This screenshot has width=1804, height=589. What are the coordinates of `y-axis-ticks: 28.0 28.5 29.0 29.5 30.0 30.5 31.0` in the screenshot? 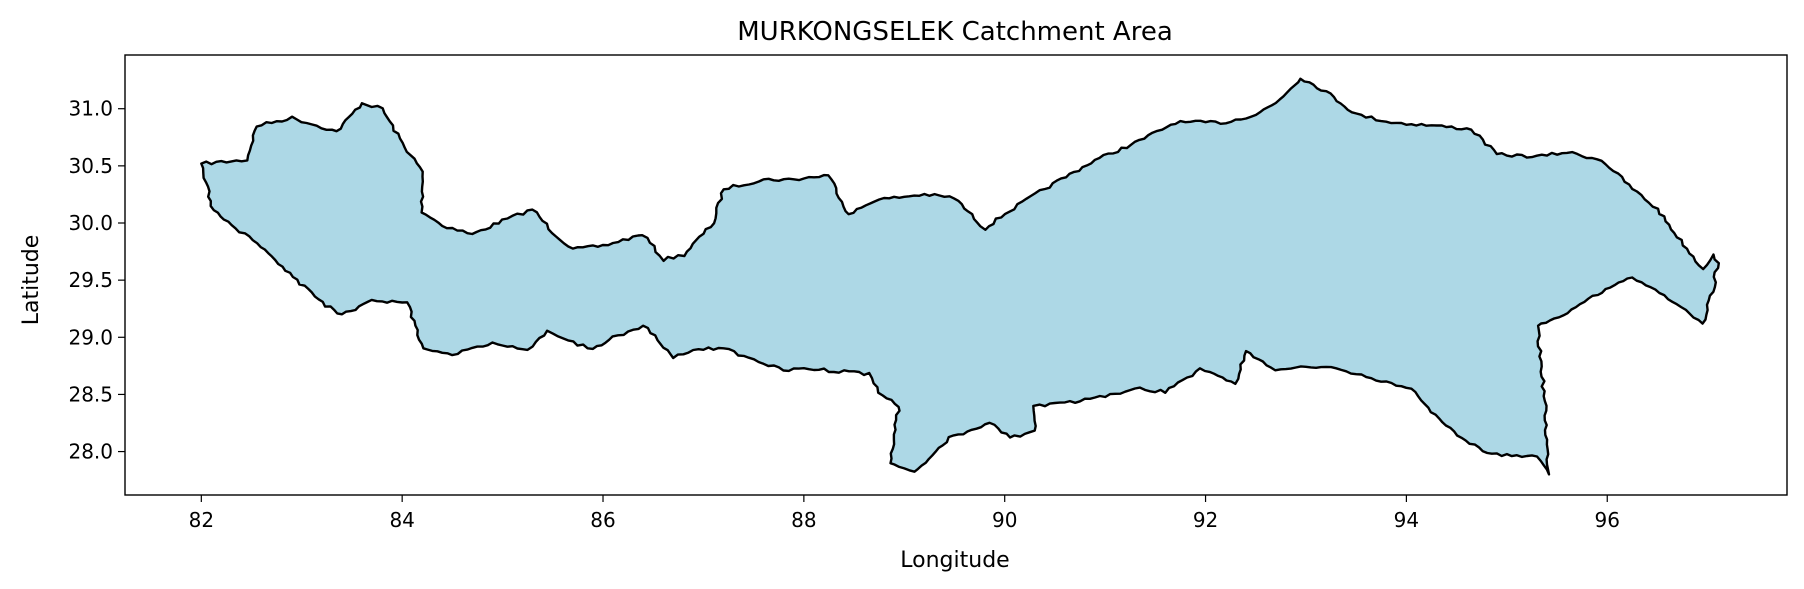 It's located at (96, 280).